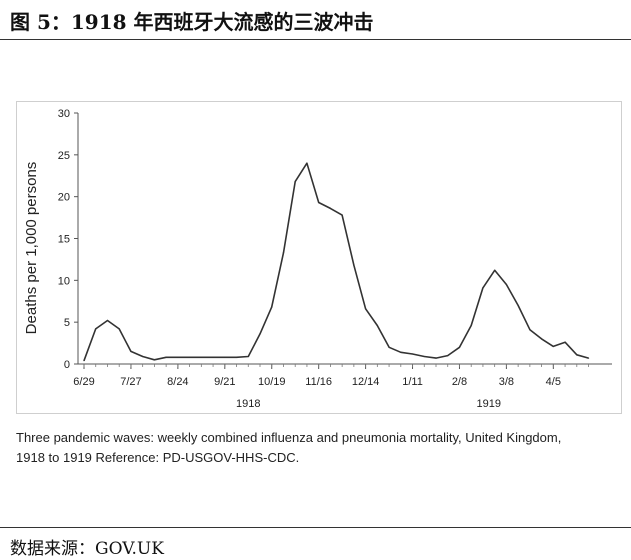 Image resolution: width=631 pixels, height=560 pixels. Describe the element at coordinates (553, 382) in the screenshot. I see `x-tick-label: 4/5` at that location.